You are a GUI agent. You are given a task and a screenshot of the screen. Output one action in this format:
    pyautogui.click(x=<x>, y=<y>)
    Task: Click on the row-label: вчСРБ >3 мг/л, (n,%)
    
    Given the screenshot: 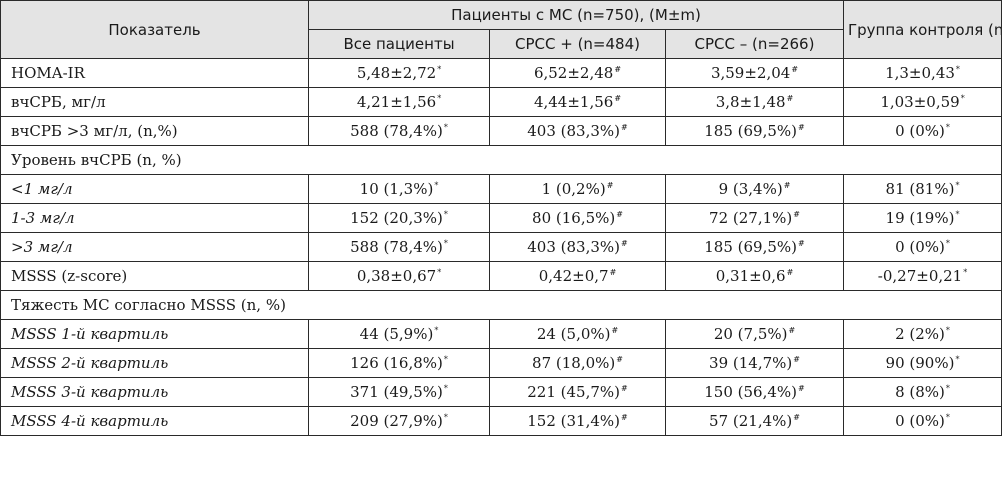 What is the action you would take?
    pyautogui.click(x=154, y=131)
    